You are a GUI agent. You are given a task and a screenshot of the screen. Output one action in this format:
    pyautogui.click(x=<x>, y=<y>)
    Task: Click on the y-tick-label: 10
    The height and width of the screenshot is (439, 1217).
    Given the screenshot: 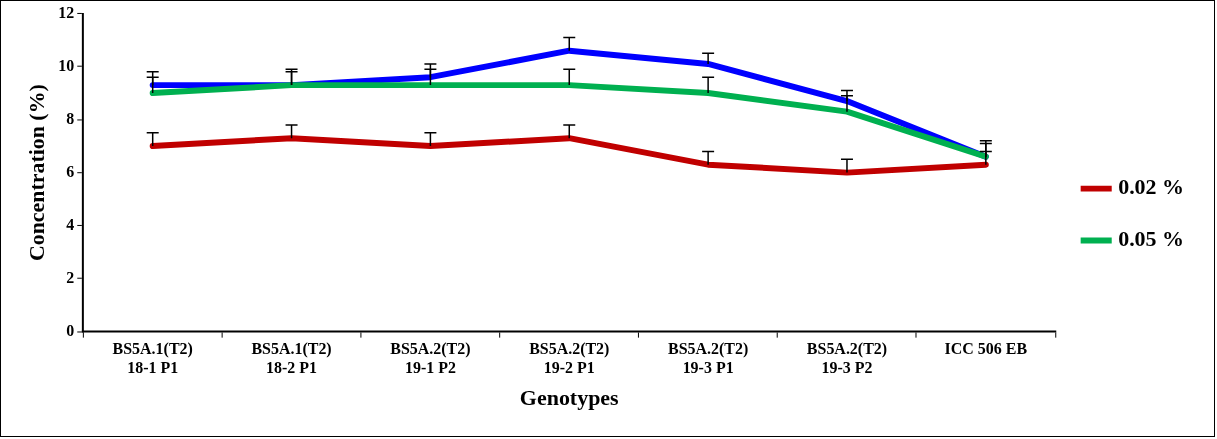 What is the action you would take?
    pyautogui.click(x=66, y=65)
    